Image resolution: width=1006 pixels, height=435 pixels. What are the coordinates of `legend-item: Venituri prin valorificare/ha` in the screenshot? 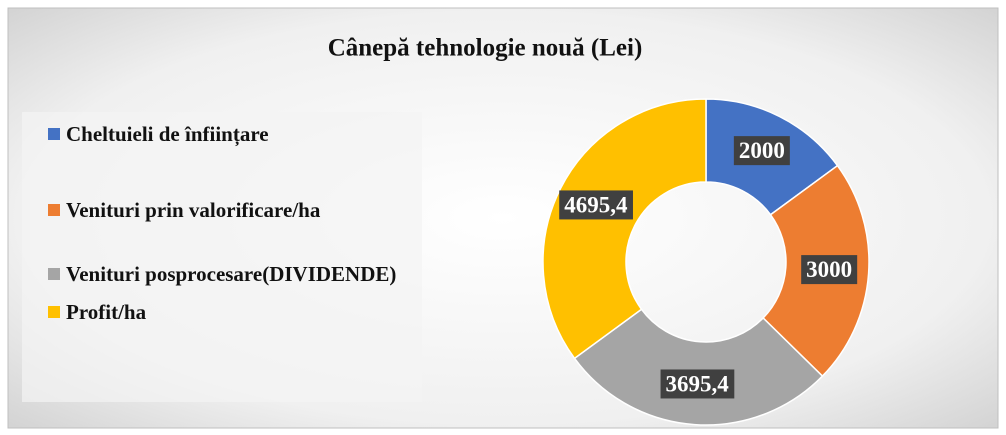 It's located at (228, 210).